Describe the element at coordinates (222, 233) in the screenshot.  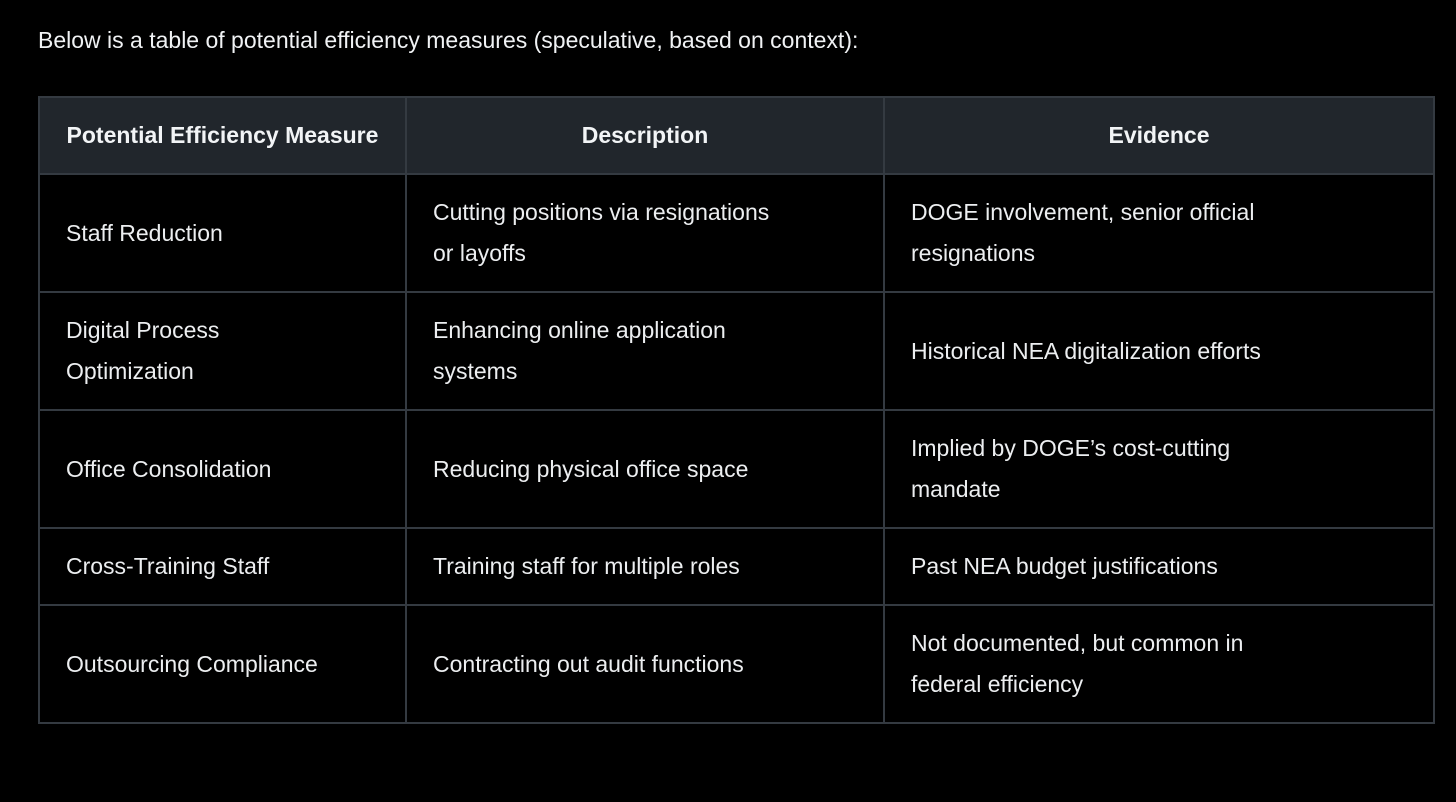
I see `cell-measure: Staff Reduction` at that location.